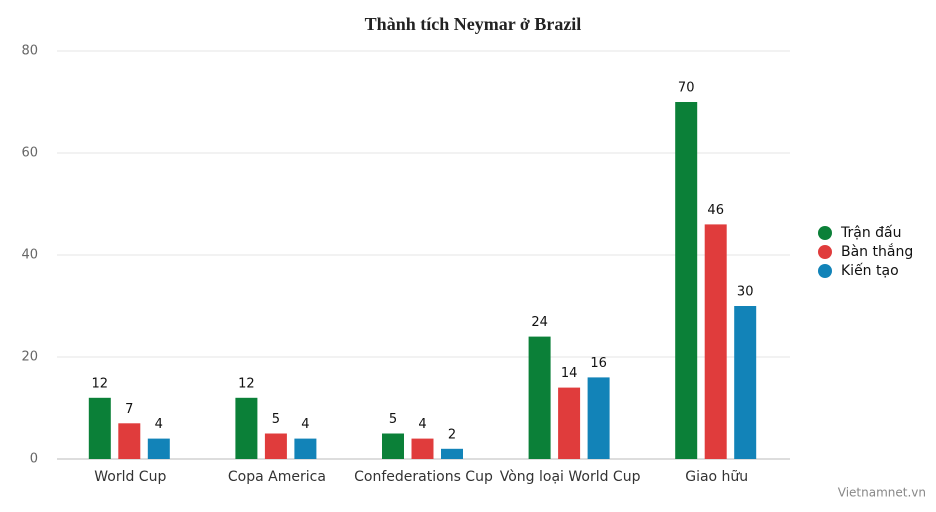 The height and width of the screenshot is (512, 936). Describe the element at coordinates (539, 322) in the screenshot. I see `data-label: 24` at that location.